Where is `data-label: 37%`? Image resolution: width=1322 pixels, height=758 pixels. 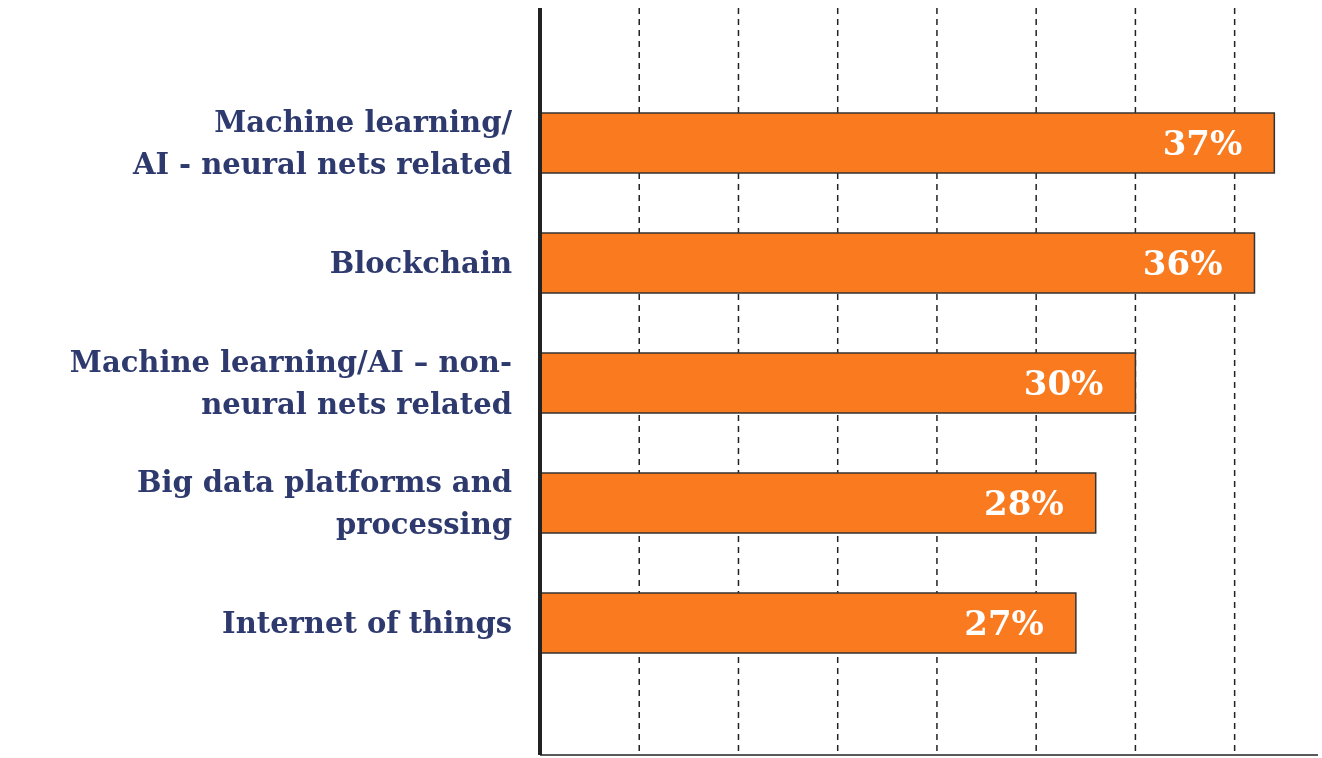 data-label: 37% is located at coordinates (1202, 142).